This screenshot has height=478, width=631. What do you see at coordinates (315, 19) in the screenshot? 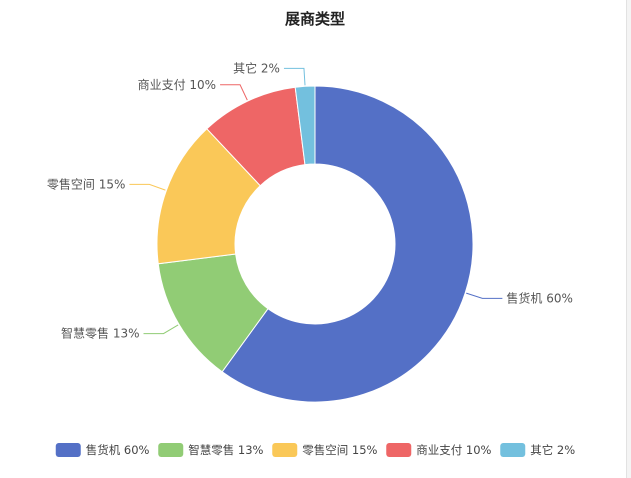
I see `chart-title: 展商类型` at bounding box center [315, 19].